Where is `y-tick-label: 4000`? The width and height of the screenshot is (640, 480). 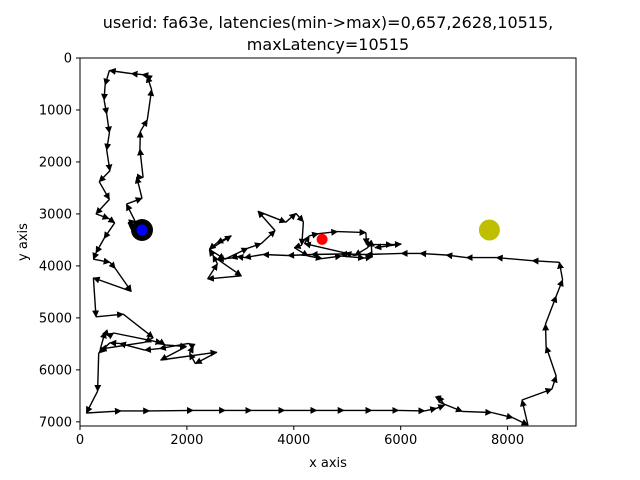
y-tick-label: 4000 is located at coordinates (55, 266).